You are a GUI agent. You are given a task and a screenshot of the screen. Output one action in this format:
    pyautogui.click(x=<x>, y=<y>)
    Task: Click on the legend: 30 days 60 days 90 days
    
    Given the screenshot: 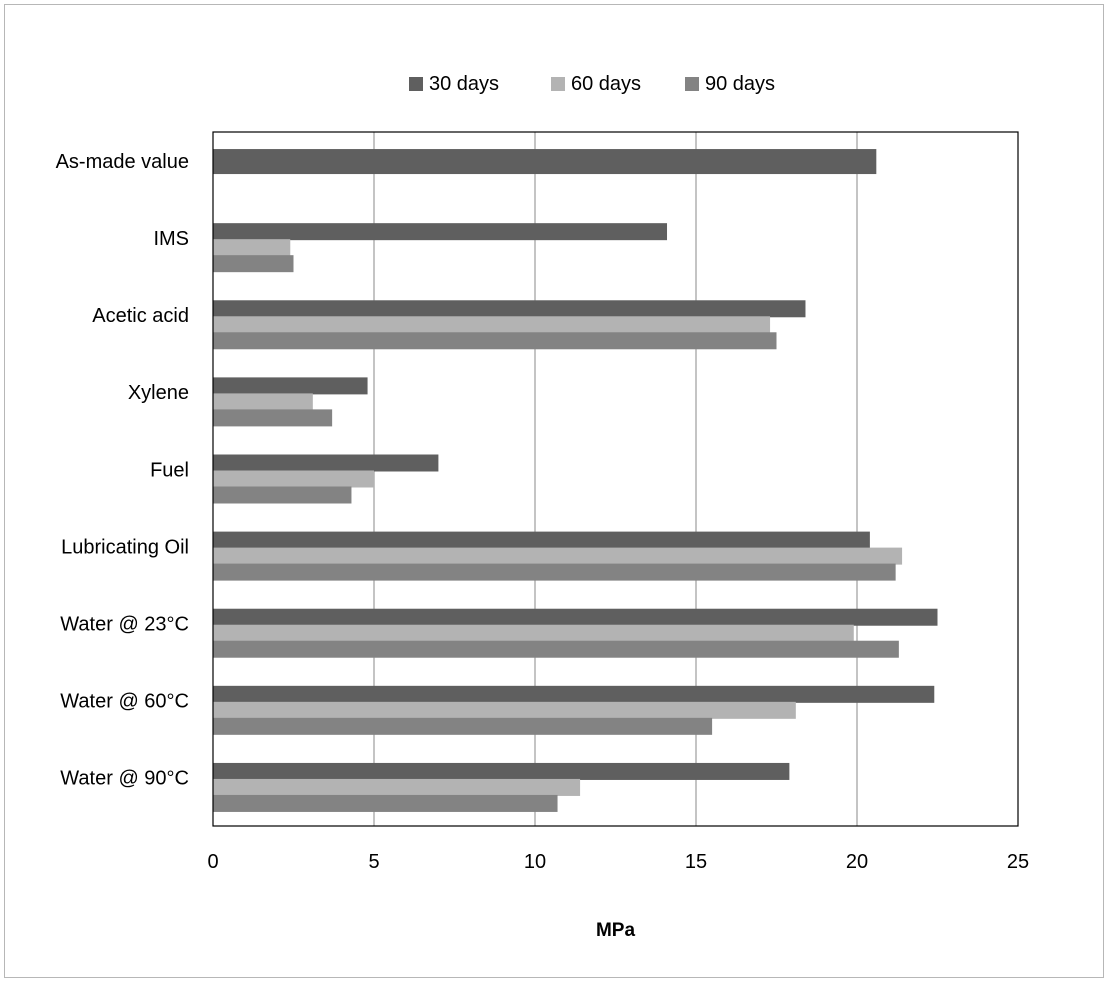 What is the action you would take?
    pyautogui.click(x=592, y=84)
    